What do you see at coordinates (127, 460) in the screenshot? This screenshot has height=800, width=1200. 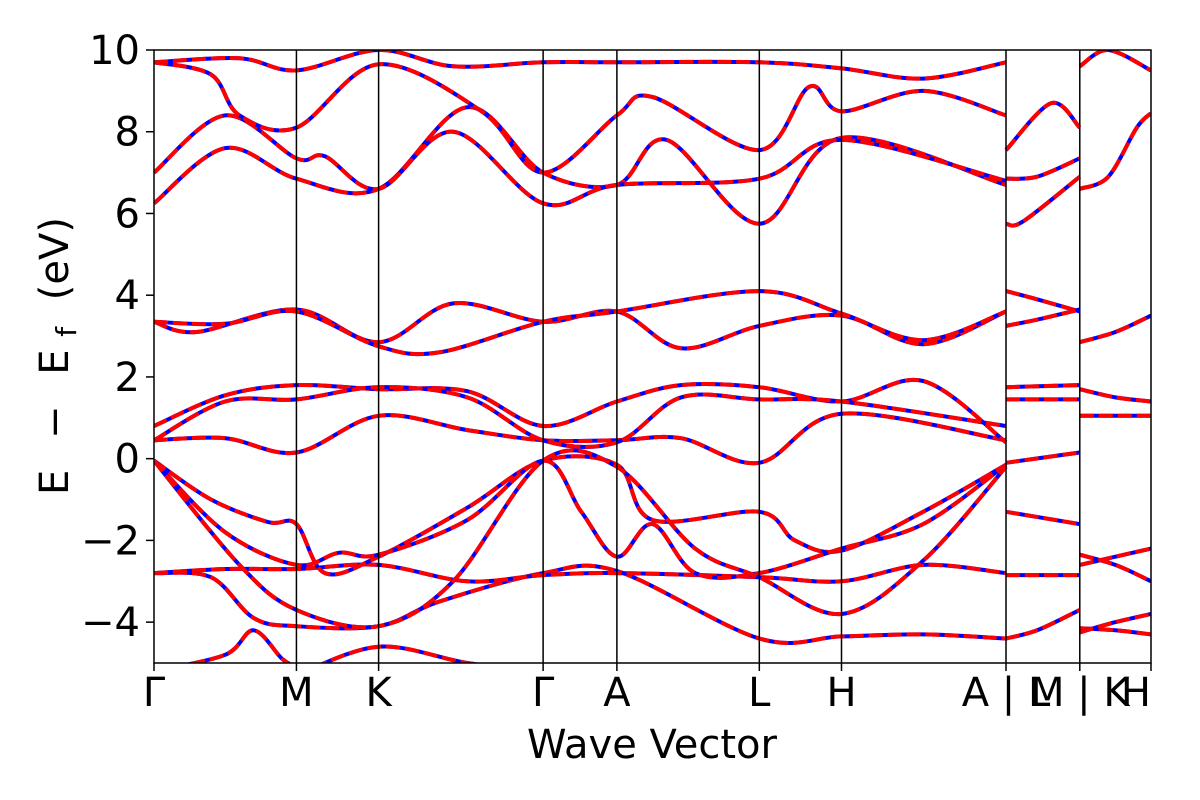 I see `y-tick-label: 0` at bounding box center [127, 460].